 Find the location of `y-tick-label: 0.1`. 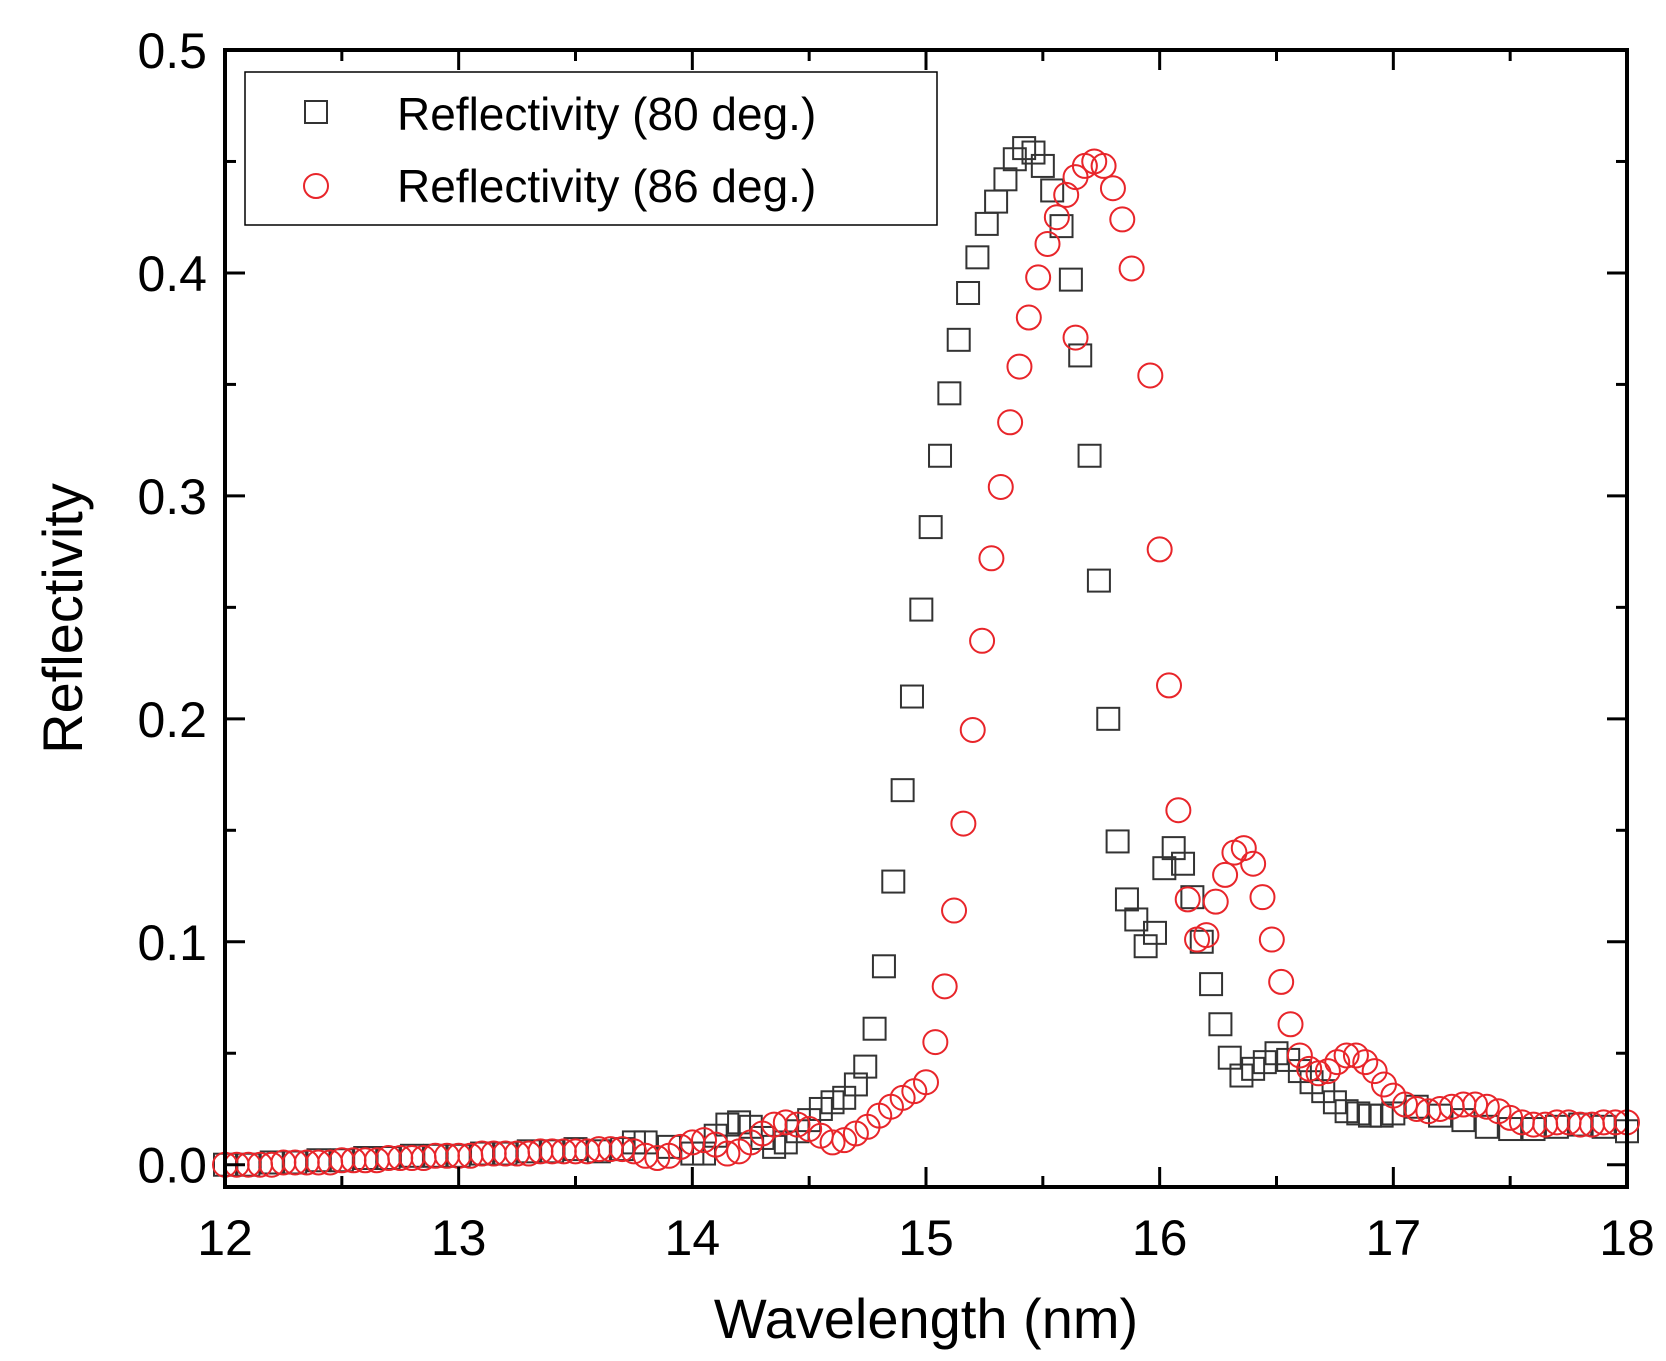

y-tick-label: 0.1 is located at coordinates (172, 943).